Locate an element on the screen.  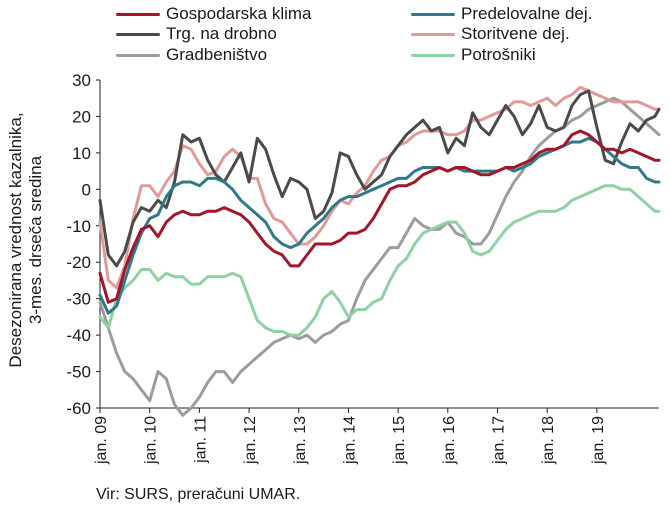
legend-swatch-trg-na-drobno is located at coordinates (138, 34).